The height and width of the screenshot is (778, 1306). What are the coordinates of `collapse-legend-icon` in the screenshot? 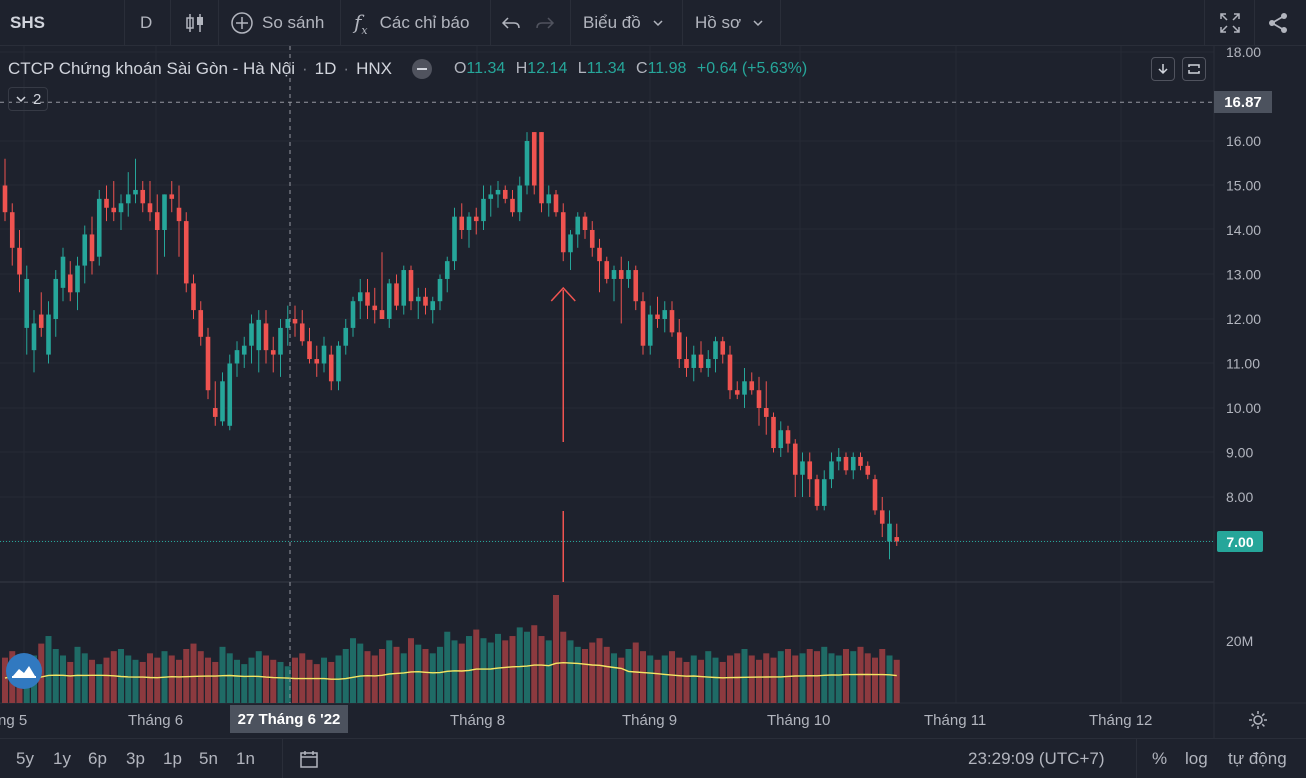 It's located at (421, 69).